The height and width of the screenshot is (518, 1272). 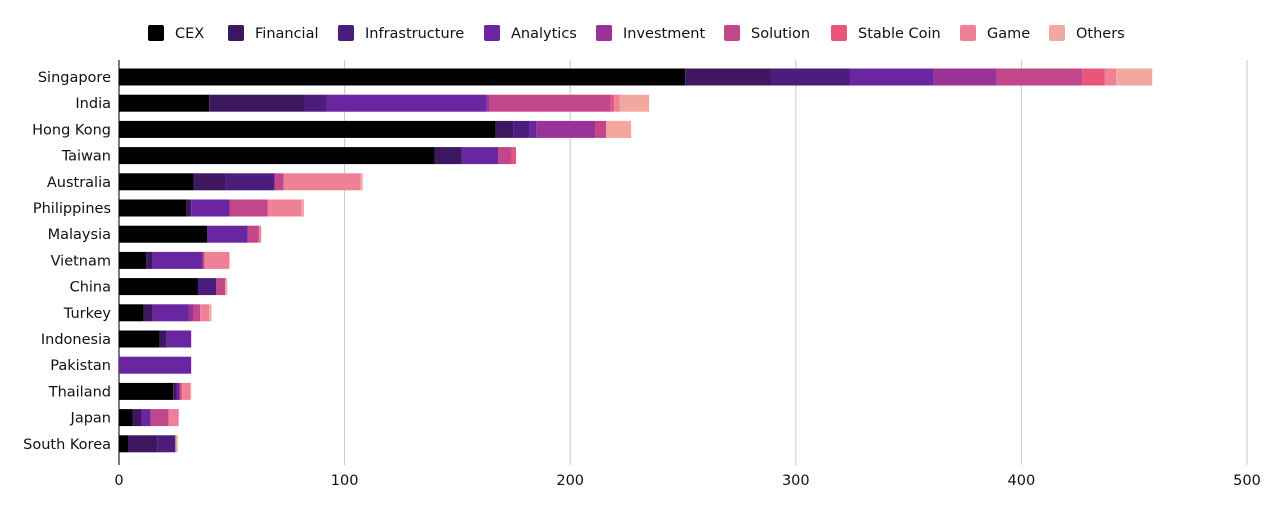 I want to click on x-tick-label: 300, so click(x=796, y=481).